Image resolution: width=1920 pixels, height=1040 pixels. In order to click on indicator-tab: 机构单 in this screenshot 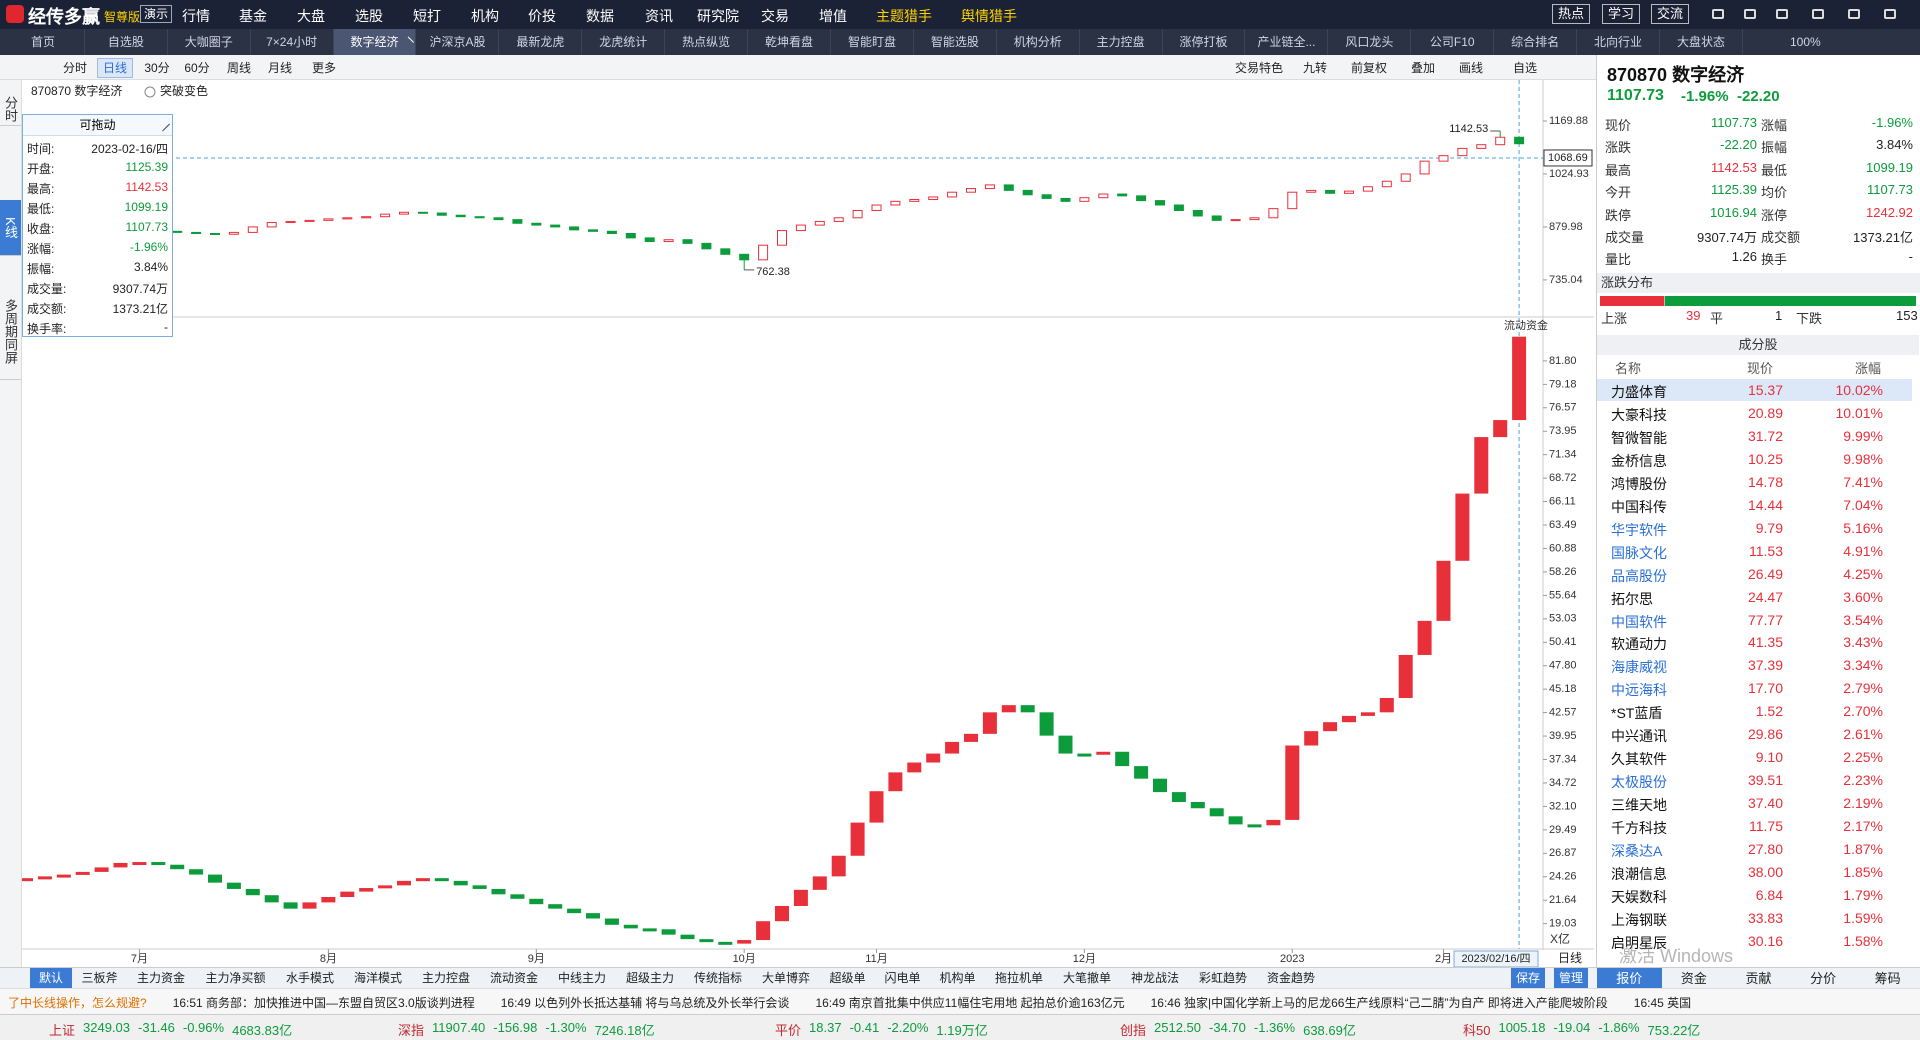, I will do `click(957, 978)`.